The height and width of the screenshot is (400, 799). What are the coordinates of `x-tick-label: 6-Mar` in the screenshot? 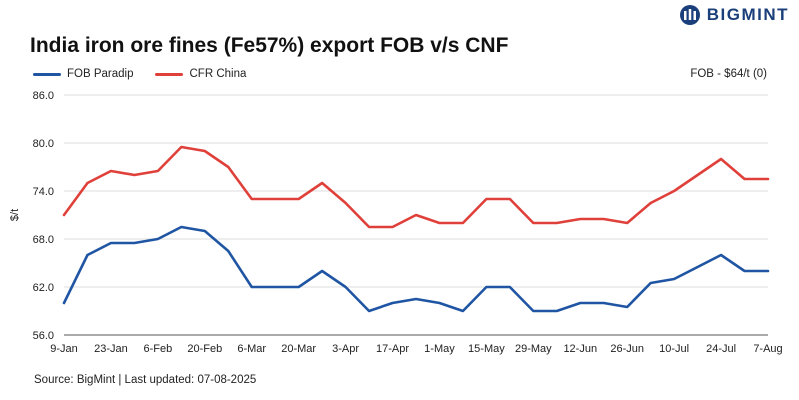 It's located at (251, 349).